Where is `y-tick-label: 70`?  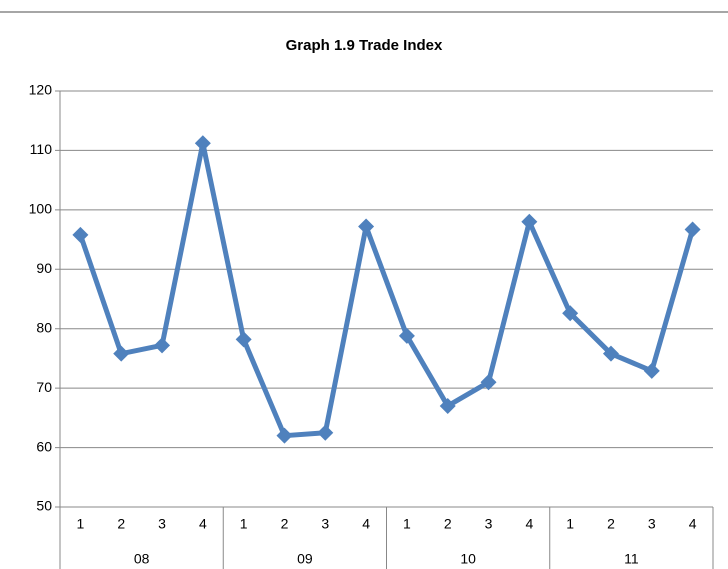
y-tick-label: 70 is located at coordinates (44, 387).